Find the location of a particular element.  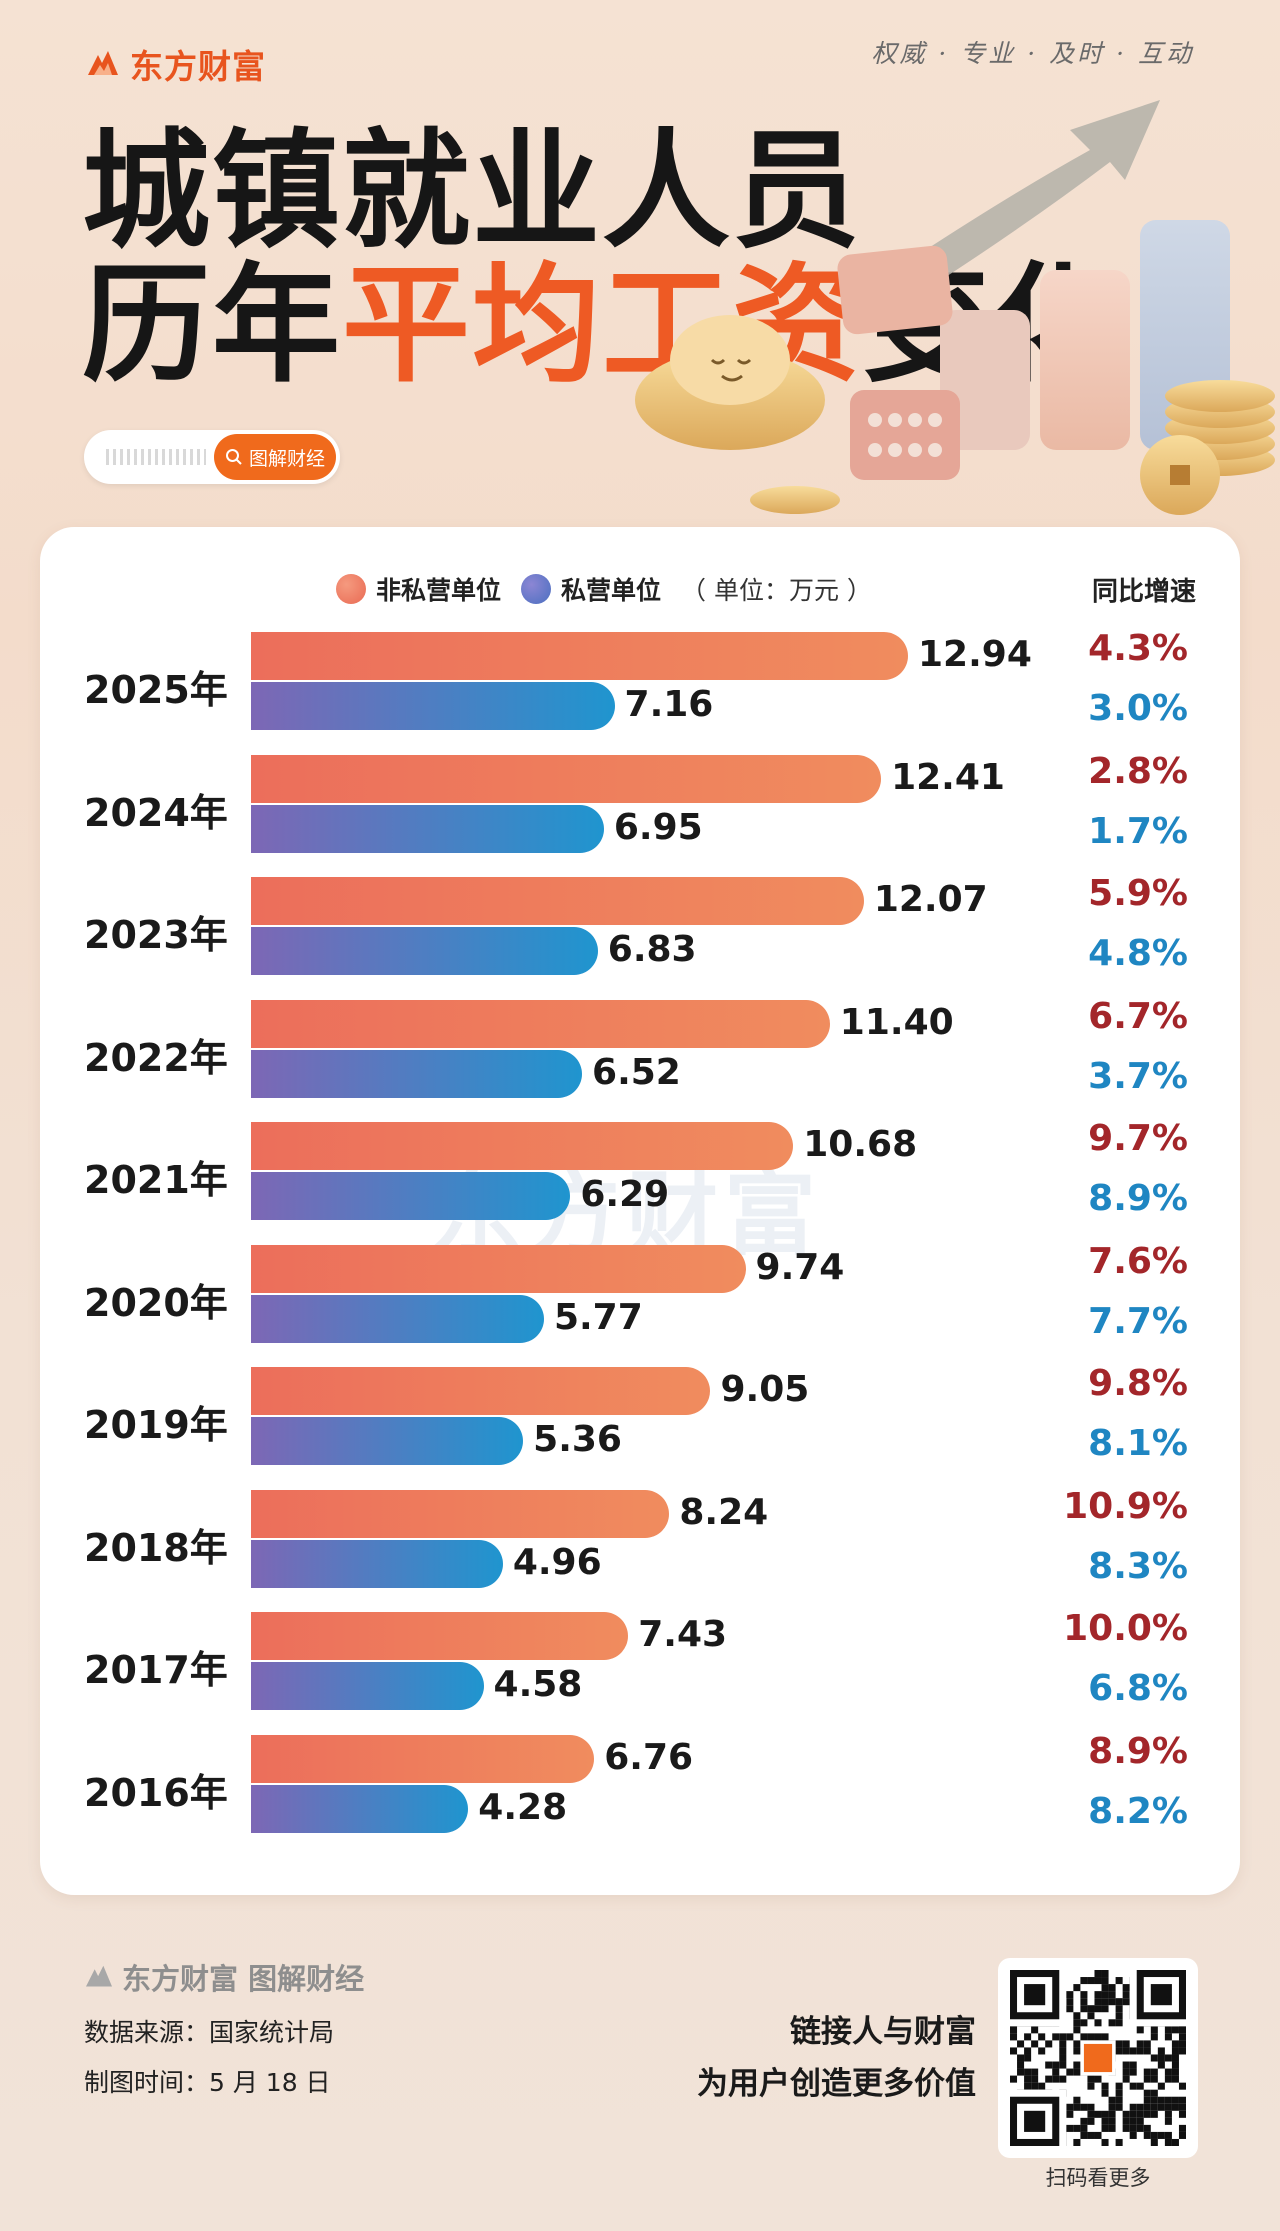

value-label-non-private: 12.07 is located at coordinates (930, 899).